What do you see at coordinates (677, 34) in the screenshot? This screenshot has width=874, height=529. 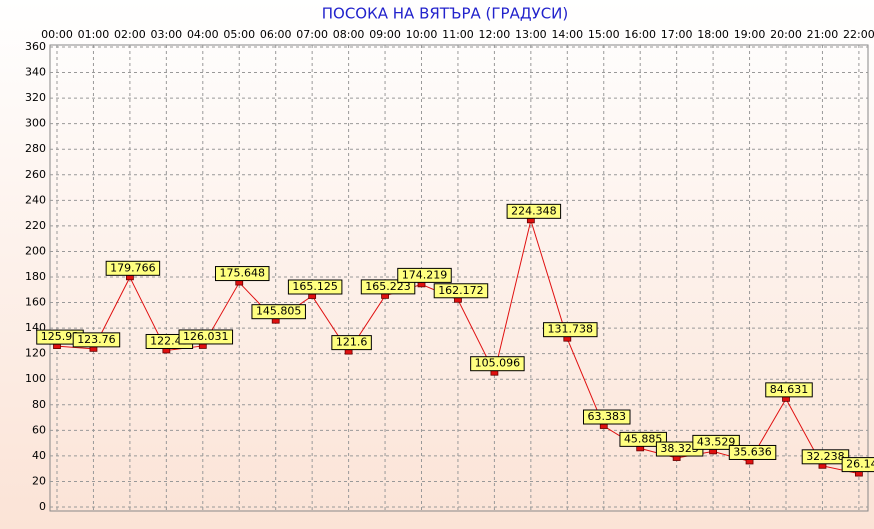 I see `x-tick-label: 17:00` at bounding box center [677, 34].